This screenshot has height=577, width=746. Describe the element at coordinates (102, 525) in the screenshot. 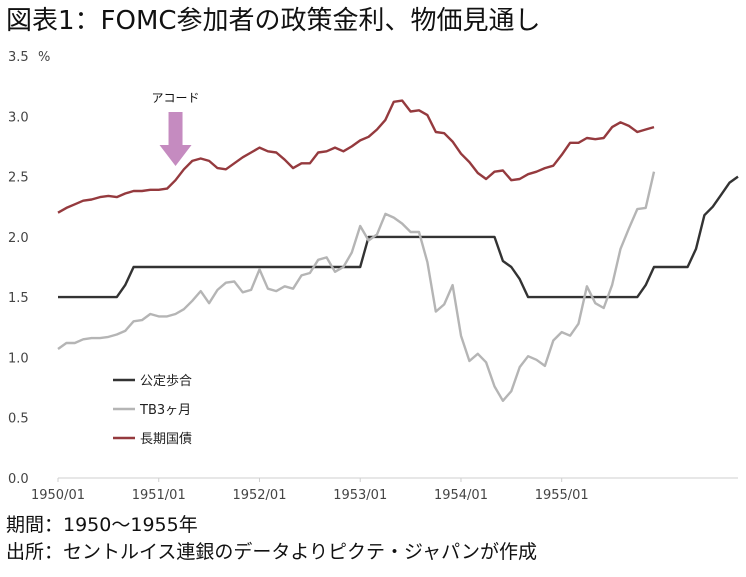

I see `period-caption: 期間：1950～1955年` at that location.